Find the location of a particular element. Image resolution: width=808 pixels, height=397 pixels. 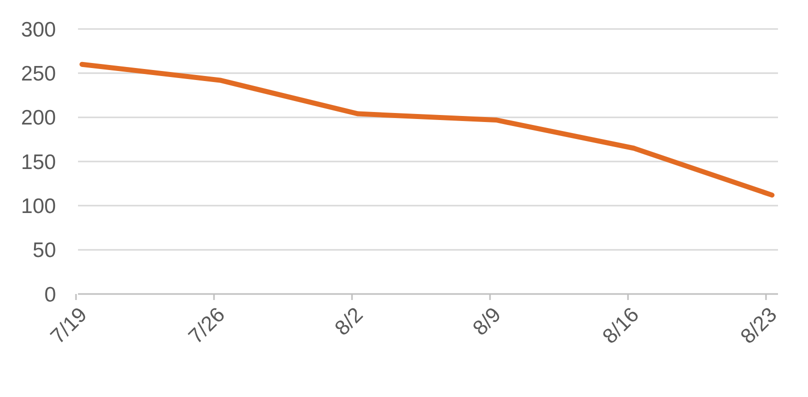

x-tick-label: 8/9 is located at coordinates (487, 321).